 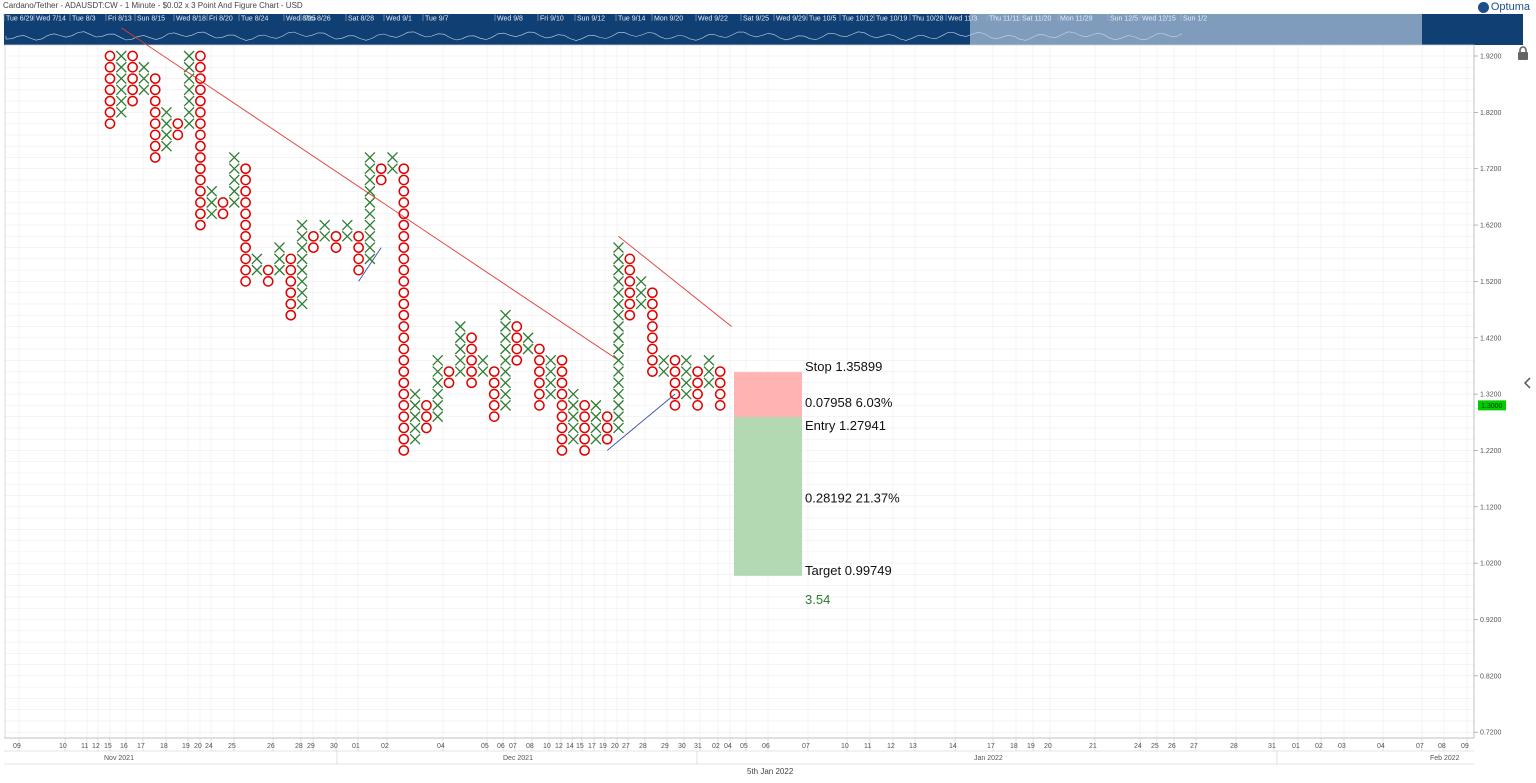 What do you see at coordinates (1491, 451) in the screenshot?
I see `price-tick-label: 1.2200` at bounding box center [1491, 451].